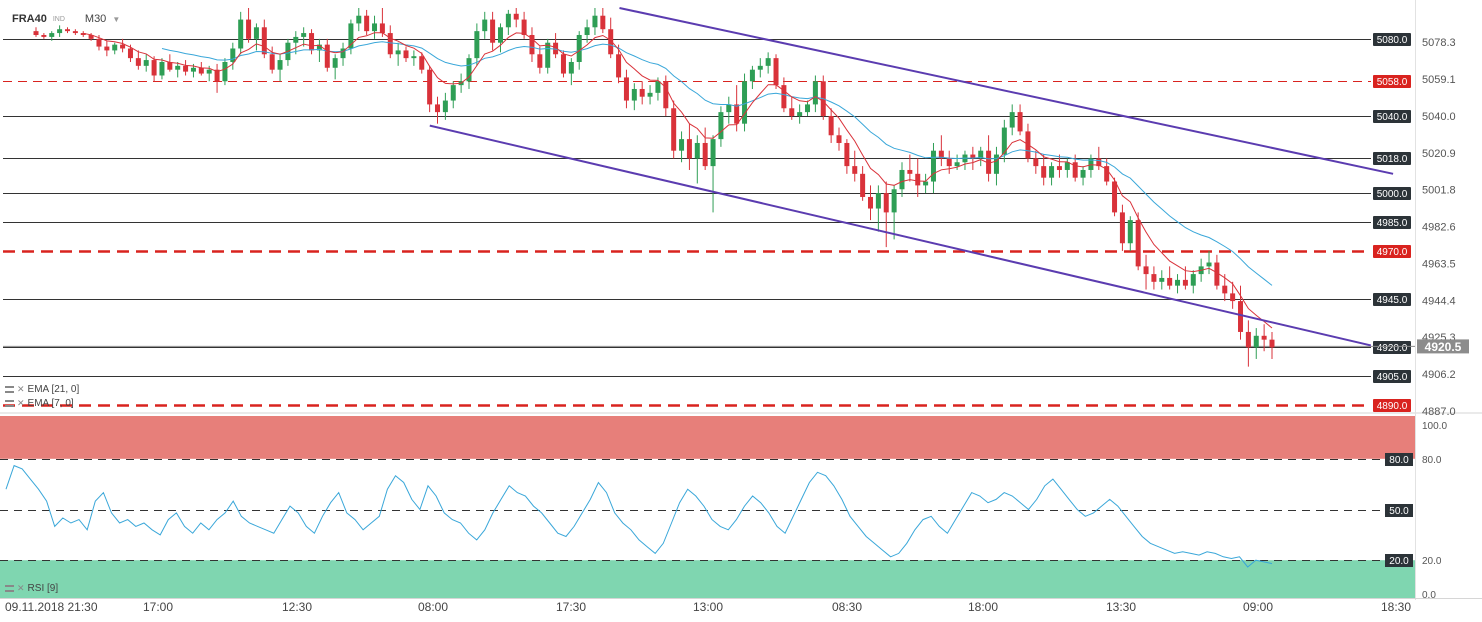  What do you see at coordinates (116, 19) in the screenshot?
I see `chevron-down-icon: ▼` at bounding box center [116, 19].